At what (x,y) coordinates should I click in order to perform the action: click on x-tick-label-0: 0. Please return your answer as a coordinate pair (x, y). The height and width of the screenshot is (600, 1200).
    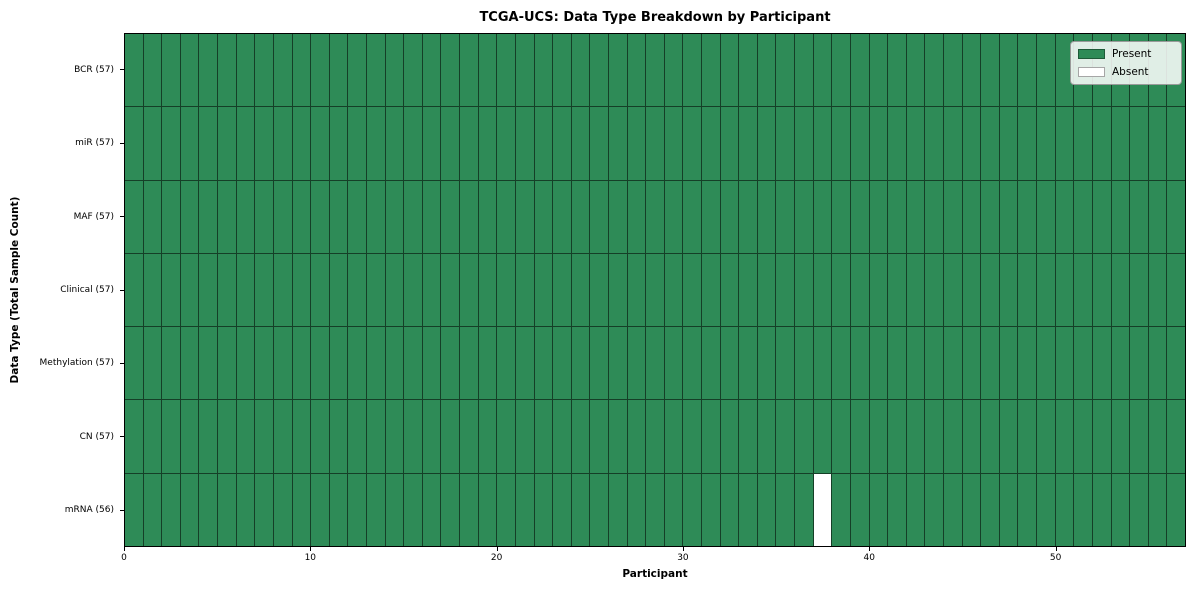
    Looking at the image, I should click on (124, 558).